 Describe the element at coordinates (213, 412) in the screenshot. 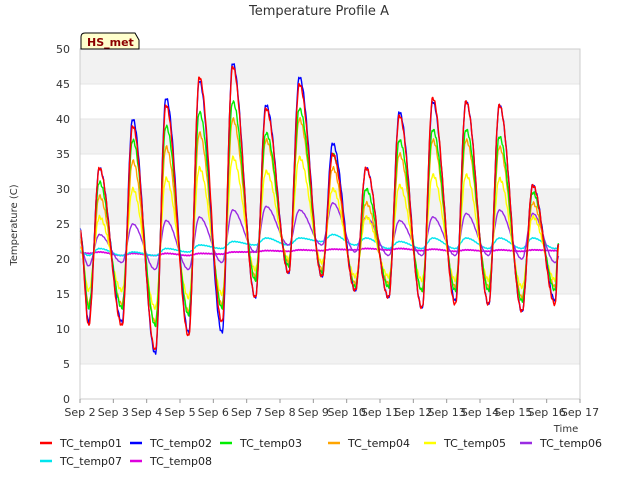

I see `x-tick-label: Sep 6` at that location.